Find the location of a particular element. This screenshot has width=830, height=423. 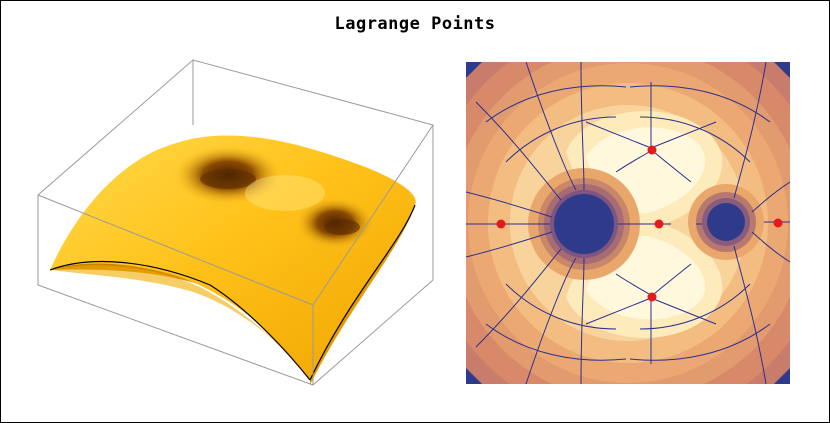

lagrange-points is located at coordinates (639, 223).